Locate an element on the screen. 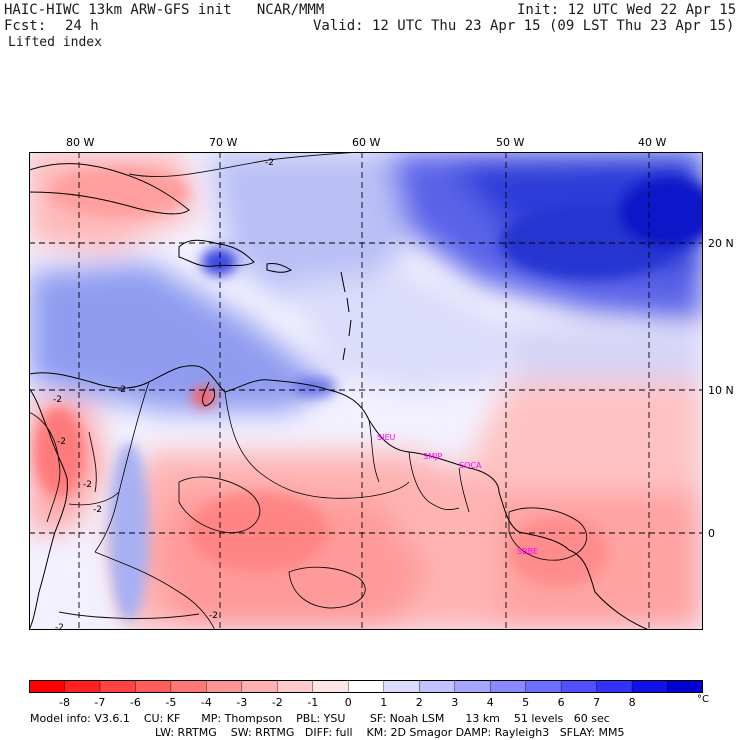 The height and width of the screenshot is (740, 740). lon-label-80w: 80 W is located at coordinates (80, 142).